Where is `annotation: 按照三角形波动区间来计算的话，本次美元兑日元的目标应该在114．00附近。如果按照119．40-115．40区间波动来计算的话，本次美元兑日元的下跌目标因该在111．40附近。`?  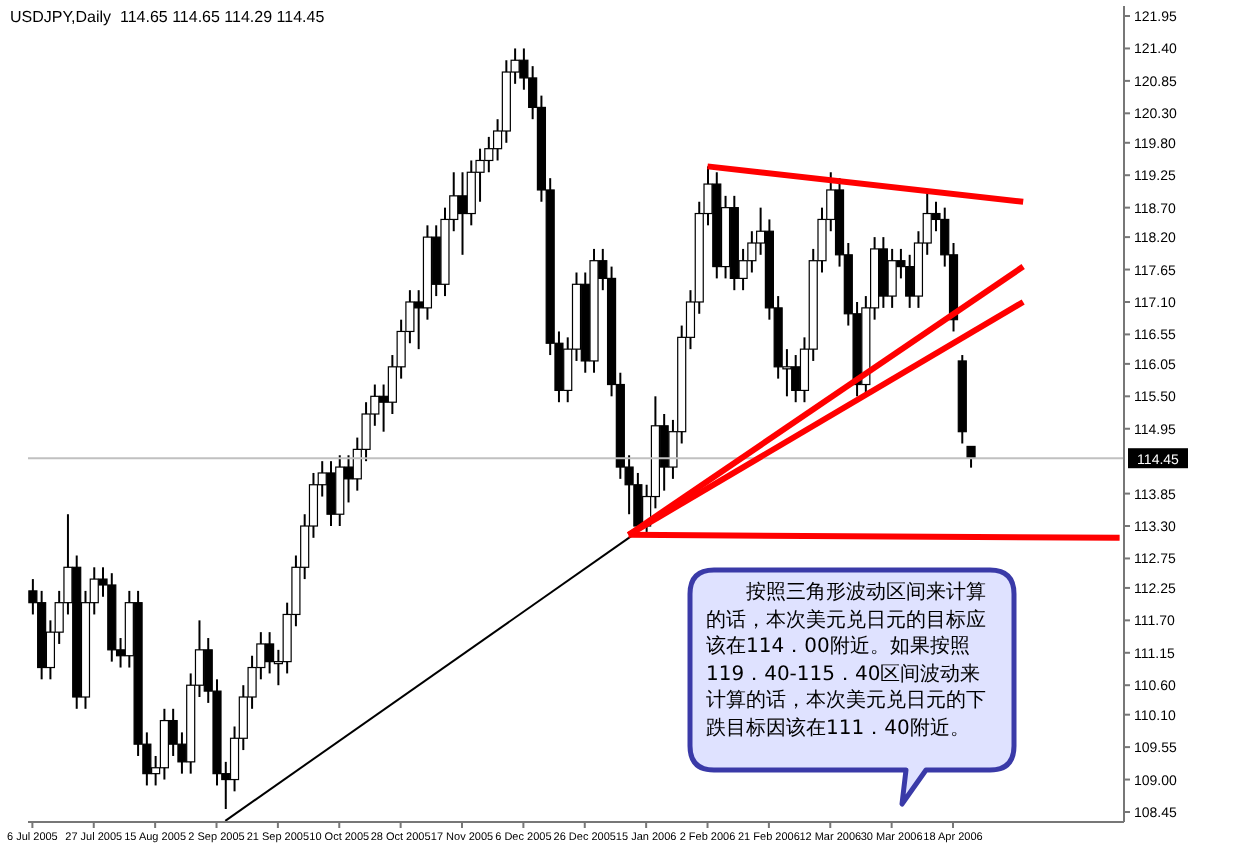
annotation: 按照三角形波动区间来计算的话，本次美元兑日元的目标应该在114．00附近。如果按照119．40-115．40区间波动来计算的话，本次美元兑日元的下跌目标因该在111．40附近。 is located at coordinates (847, 661).